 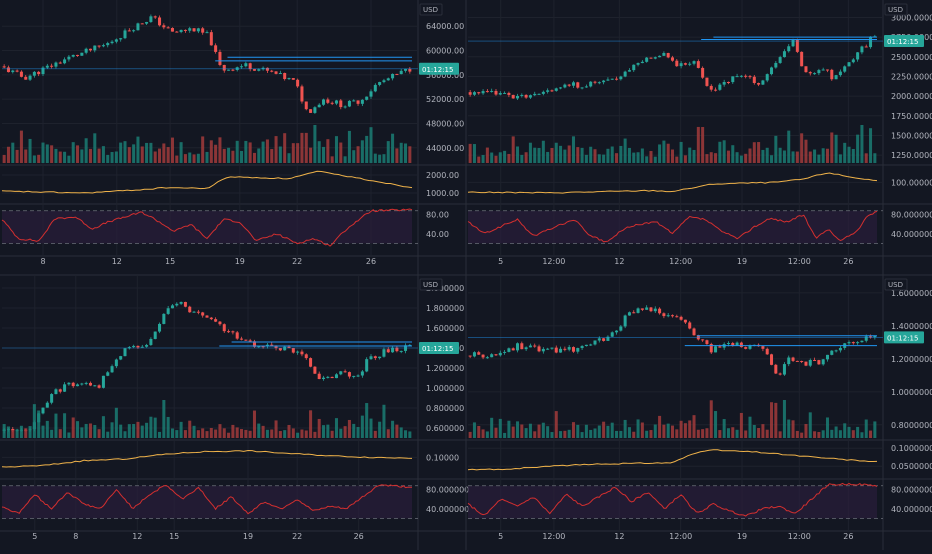 I want to click on price-tick-label: 1.400000000, so click(x=911, y=326).